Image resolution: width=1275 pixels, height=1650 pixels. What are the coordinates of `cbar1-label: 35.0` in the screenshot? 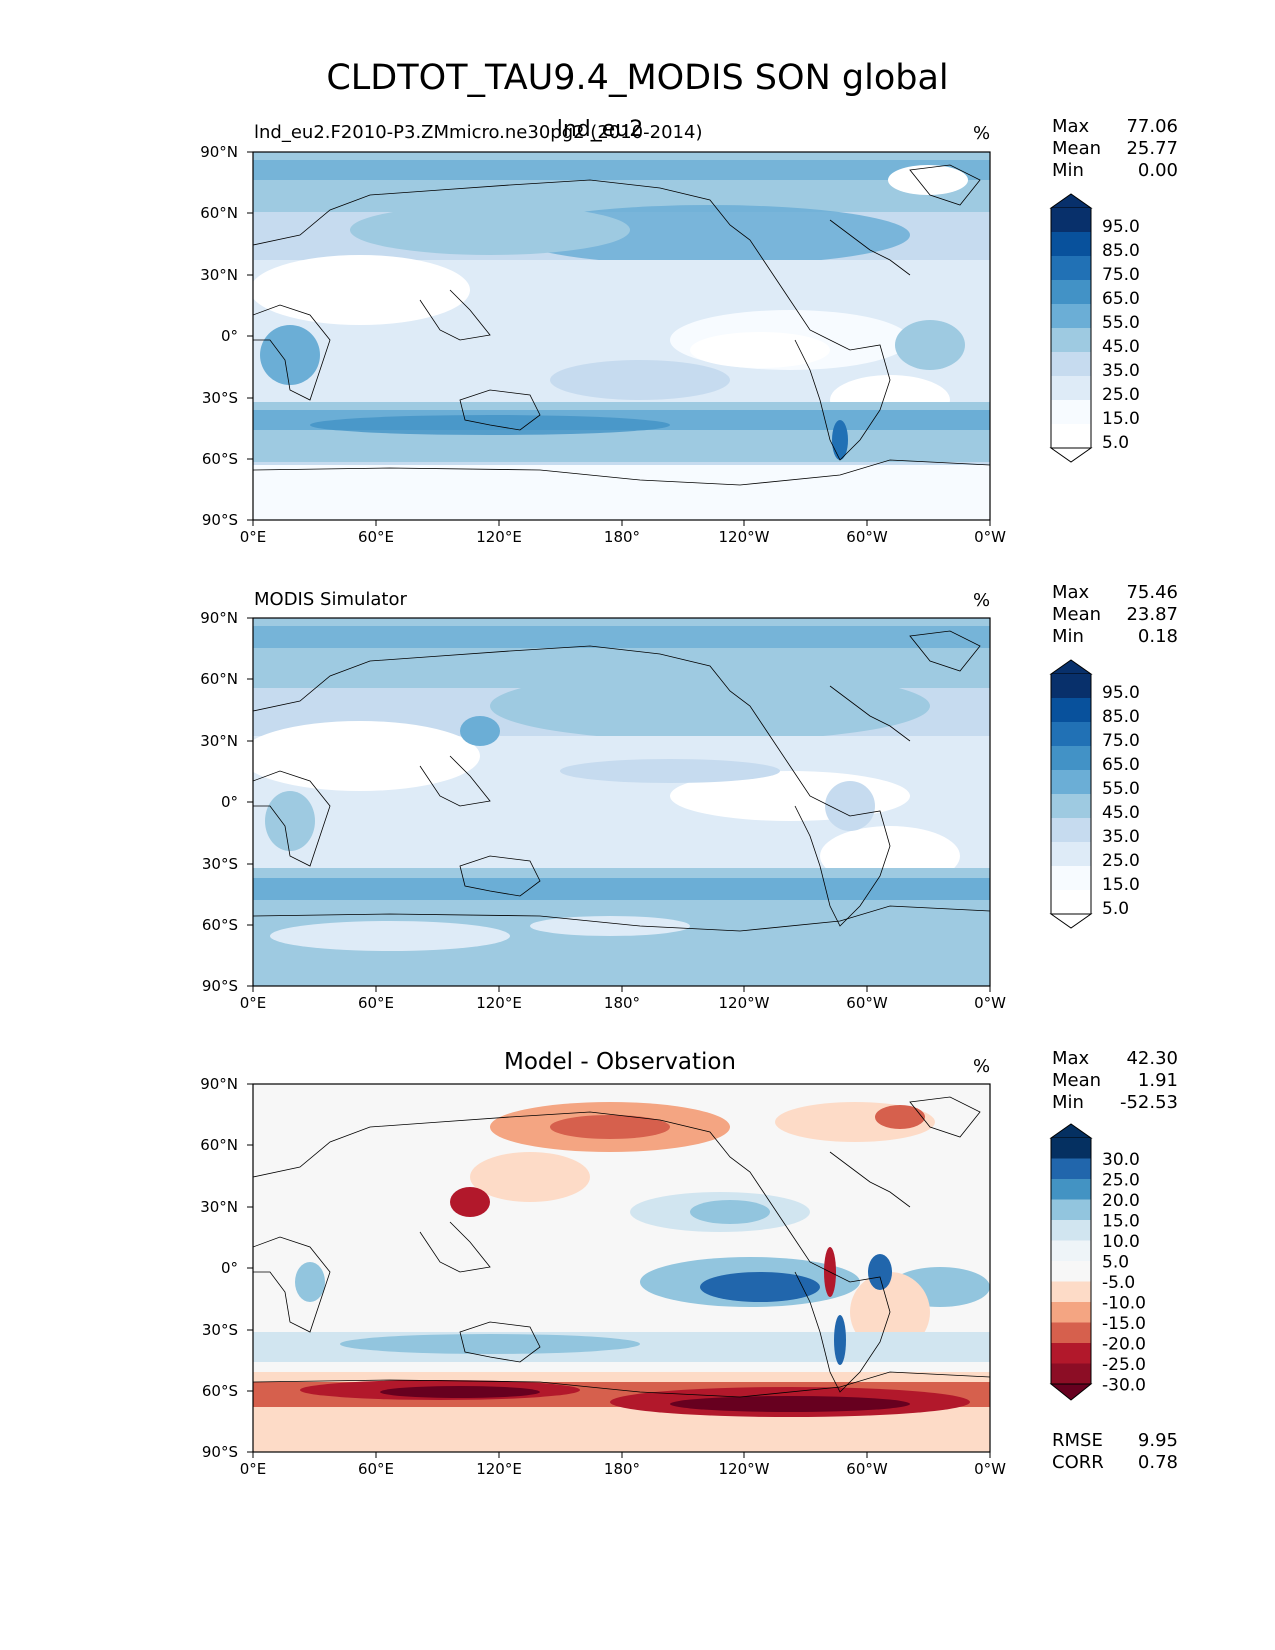 It's located at (1121, 371).